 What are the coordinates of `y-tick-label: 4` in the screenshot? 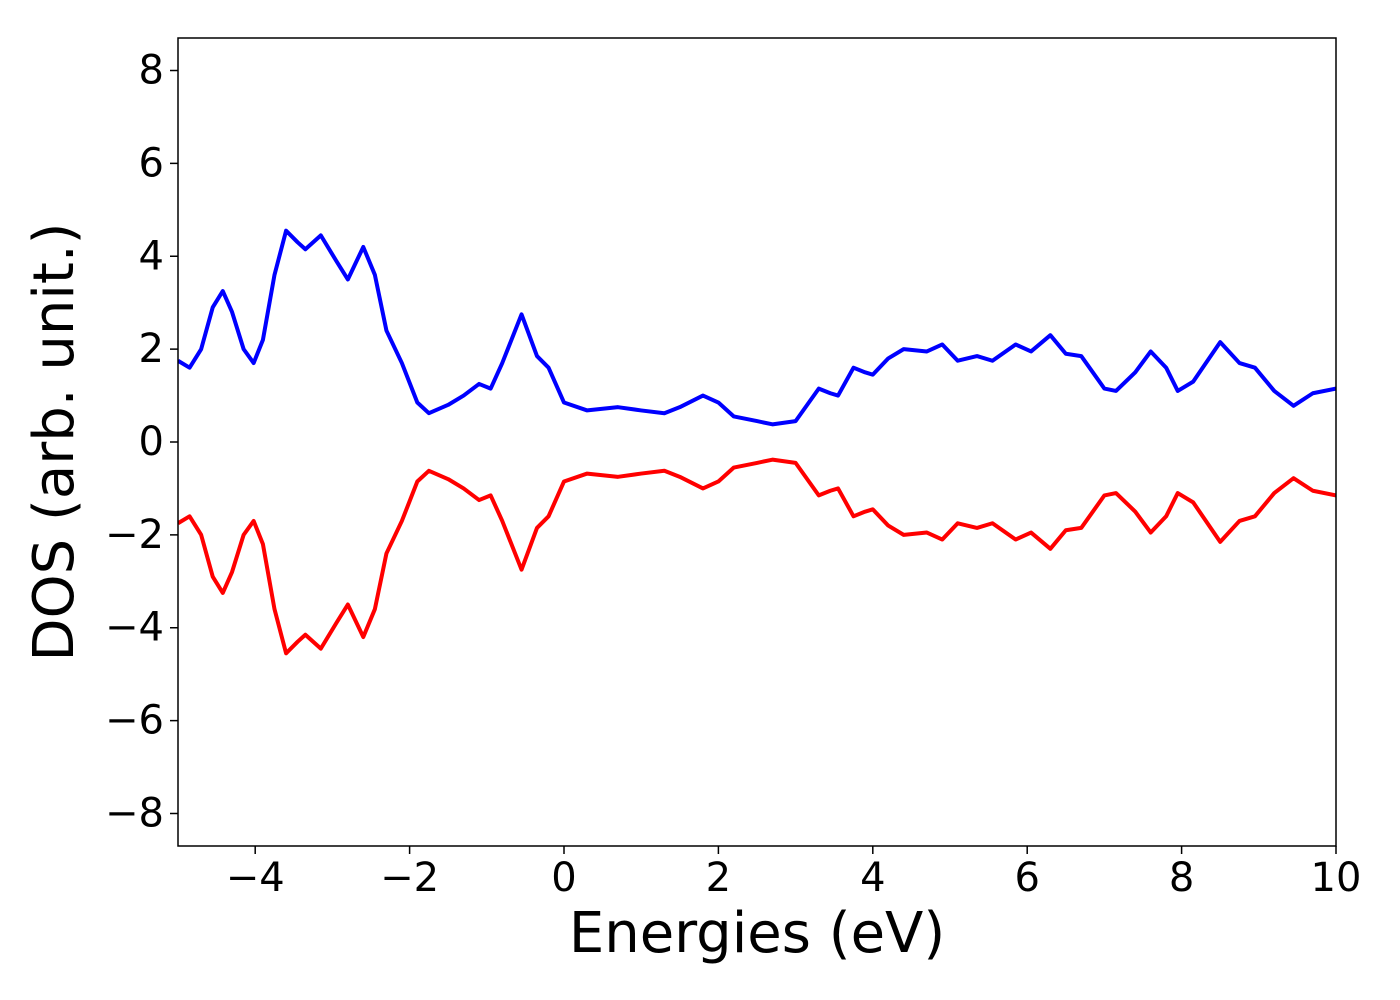 It's located at (151, 256).